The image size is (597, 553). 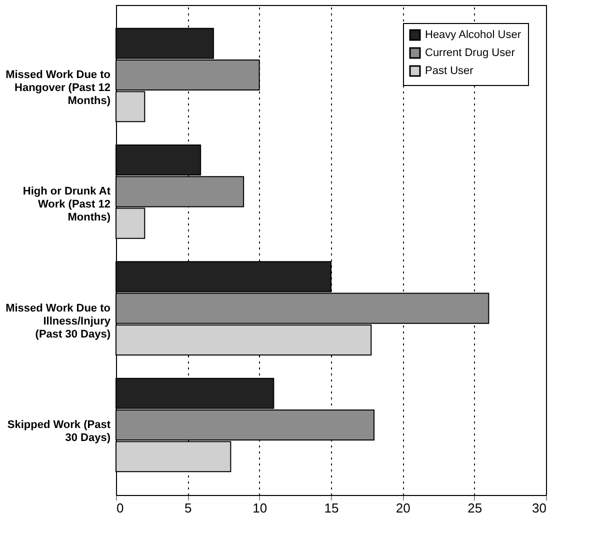 What do you see at coordinates (470, 53) in the screenshot?
I see `legend-label: Current Drug User` at bounding box center [470, 53].